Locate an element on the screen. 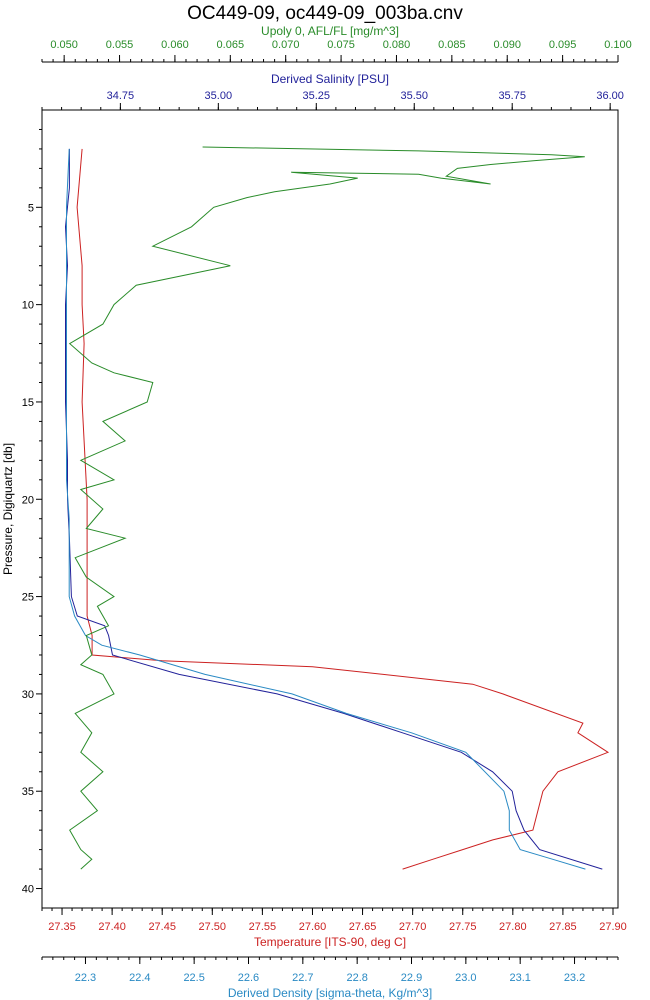 This screenshot has height=1000, width=650. tick-label-temperature: 27.65 is located at coordinates (363, 927).